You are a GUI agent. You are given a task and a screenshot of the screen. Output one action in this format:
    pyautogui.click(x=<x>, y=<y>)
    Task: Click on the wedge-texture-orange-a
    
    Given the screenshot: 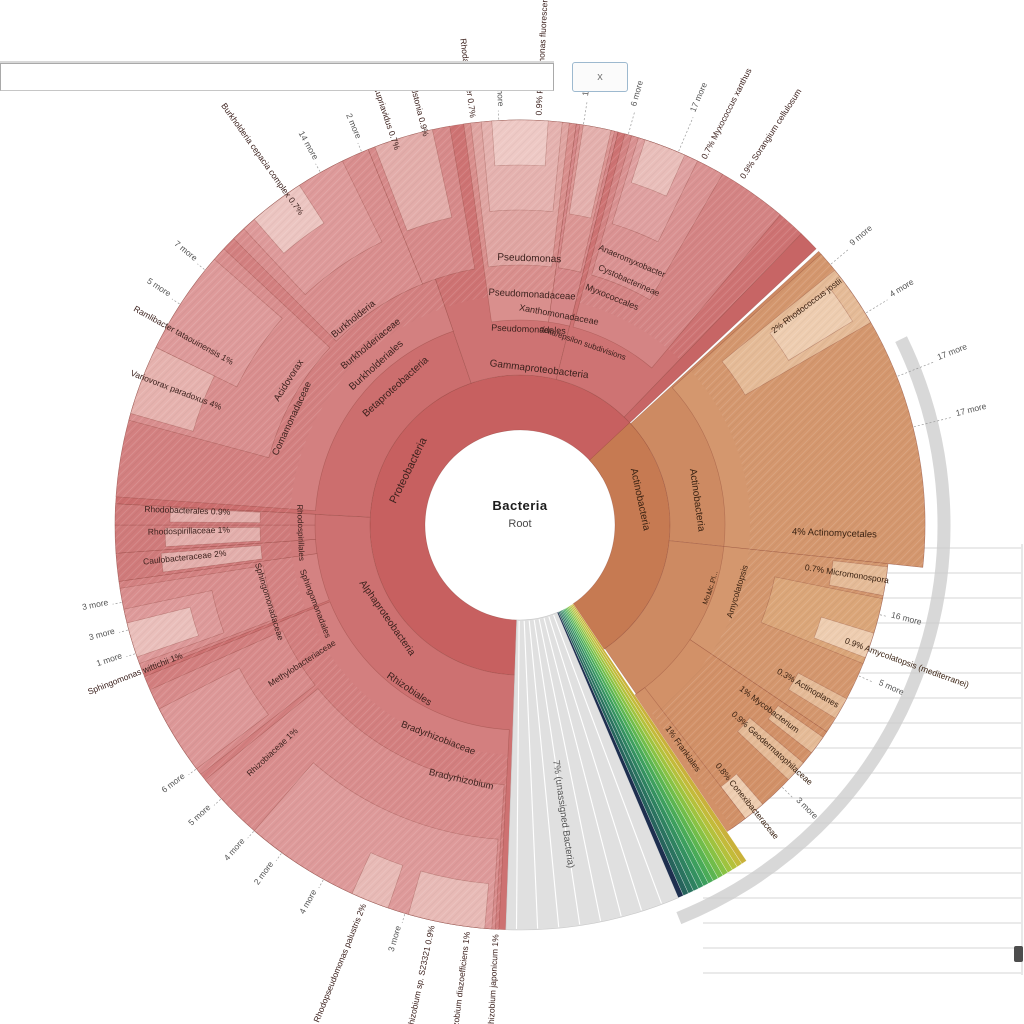 What is the action you would take?
    pyautogui.click(x=807, y=411)
    